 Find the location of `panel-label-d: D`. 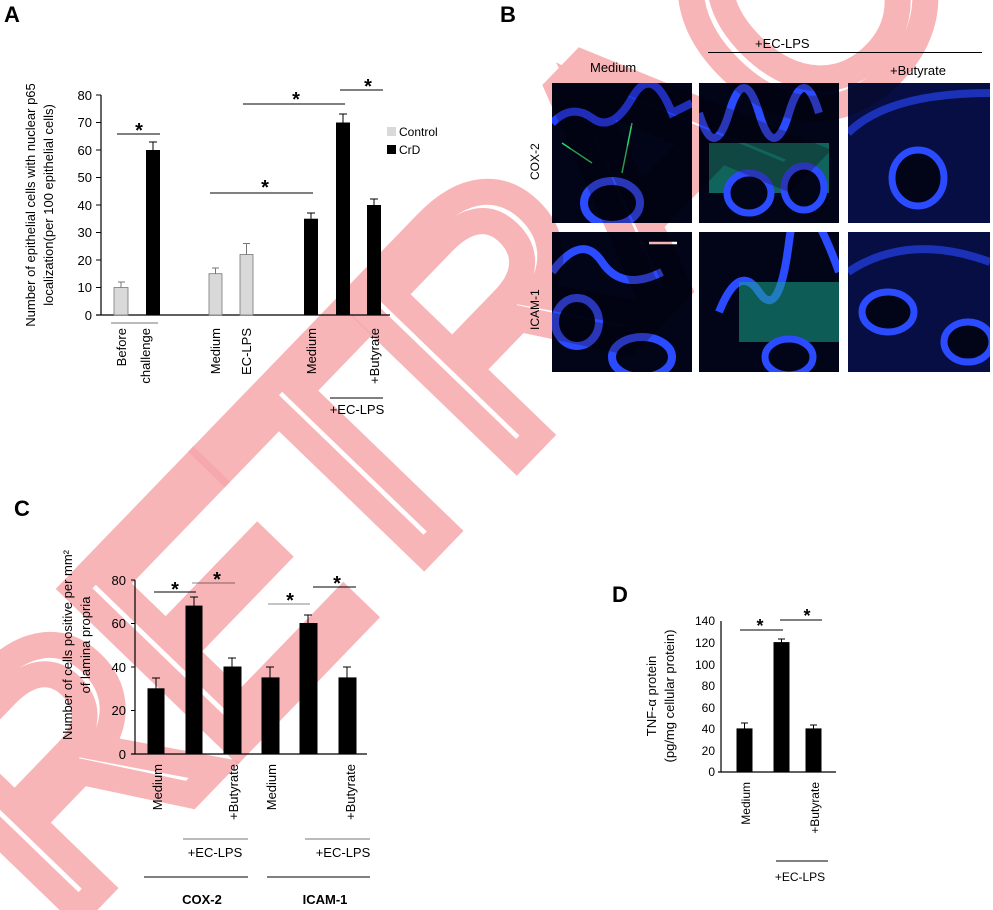

panel-label-d: D is located at coordinates (620, 594).